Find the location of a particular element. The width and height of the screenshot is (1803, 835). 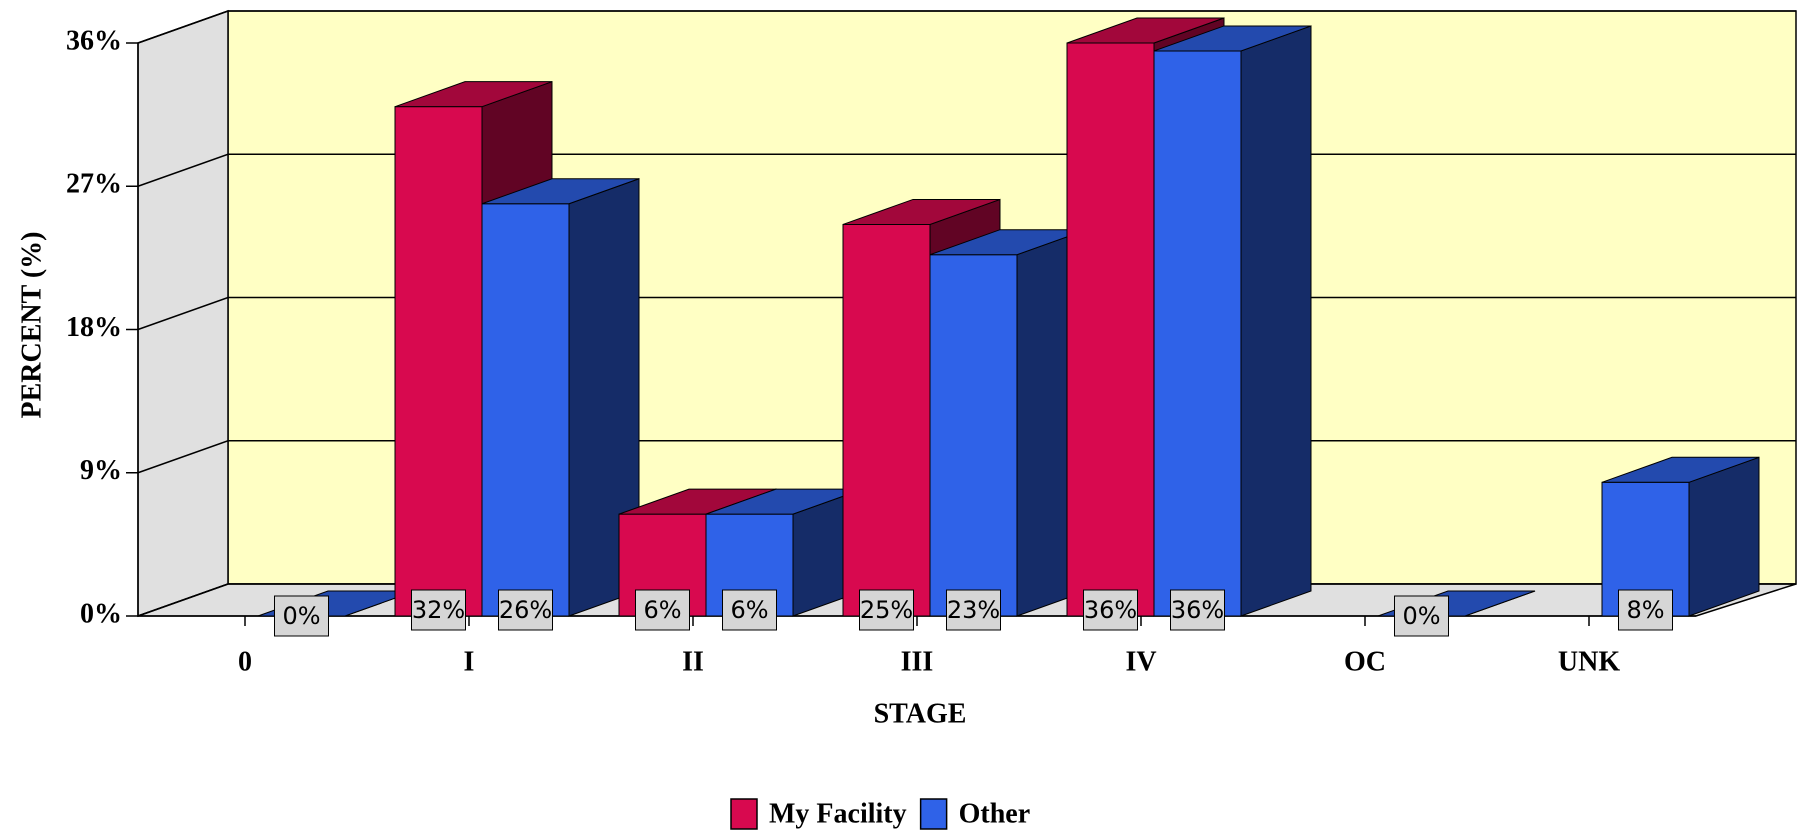

y-tick-label: 18% is located at coordinates (94, 327).